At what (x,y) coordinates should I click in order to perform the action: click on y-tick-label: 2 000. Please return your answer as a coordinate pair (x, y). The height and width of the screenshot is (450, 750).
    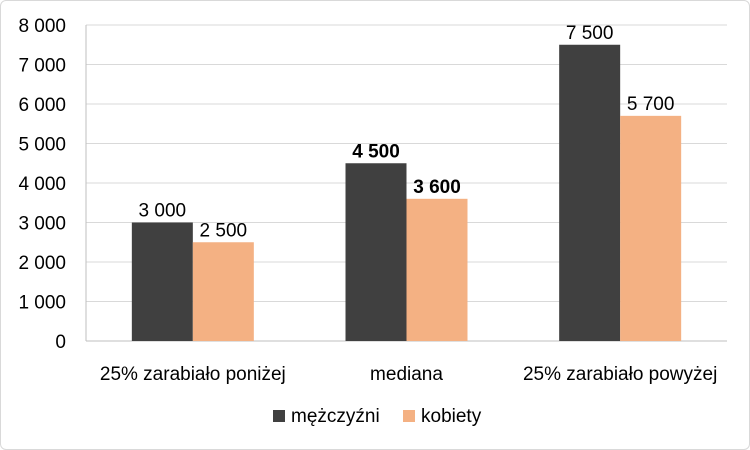
    Looking at the image, I should click on (42, 263).